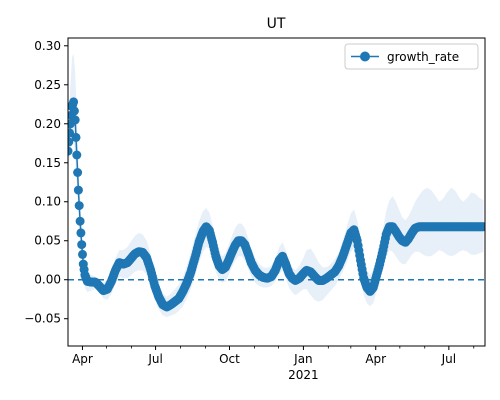 The width and height of the screenshot is (500, 400). I want to click on chart-title: UT, so click(276, 24).